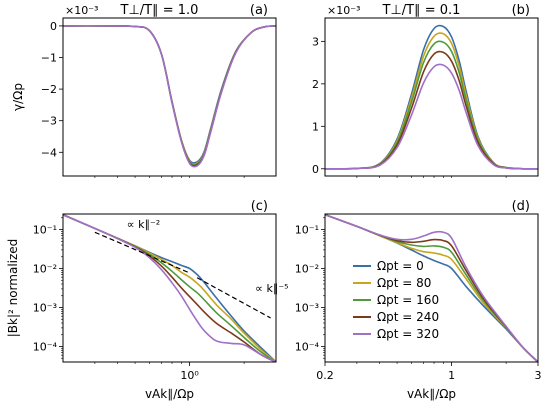 This screenshot has width=550, height=411. I want to click on legend-label: Ωpt = 240, so click(408, 317).